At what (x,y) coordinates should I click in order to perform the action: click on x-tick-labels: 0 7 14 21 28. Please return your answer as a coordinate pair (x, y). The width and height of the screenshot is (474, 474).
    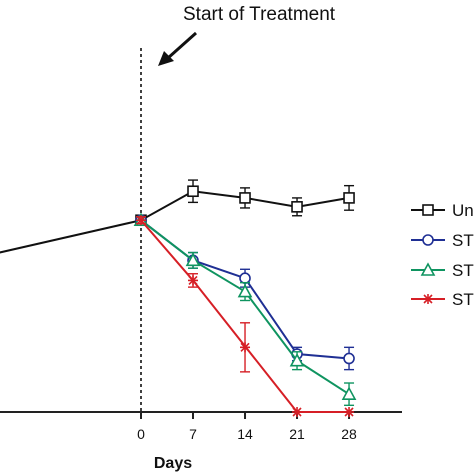
    Looking at the image, I should click on (247, 434).